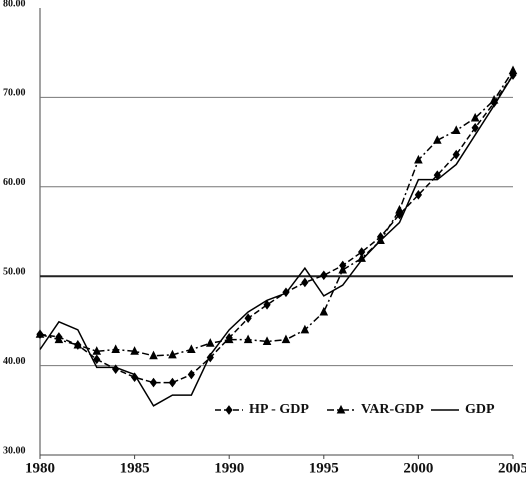  What do you see at coordinates (14, 361) in the screenshot?
I see `y-tick-label: 40.00` at bounding box center [14, 361].